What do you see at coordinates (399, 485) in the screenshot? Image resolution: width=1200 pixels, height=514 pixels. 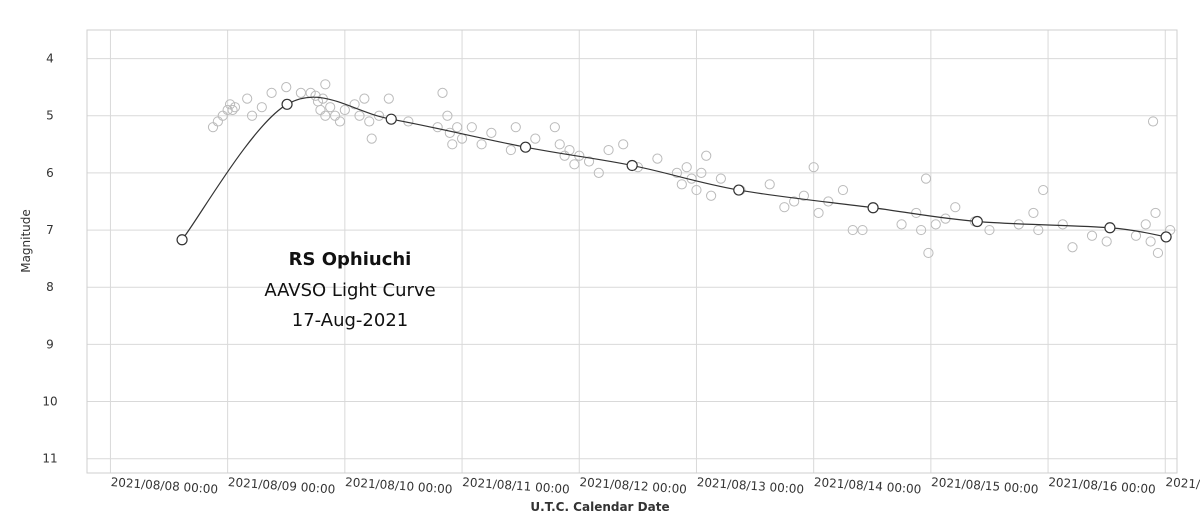 I see `x-tick-label: 2021/08/10 00:00` at bounding box center [399, 485].